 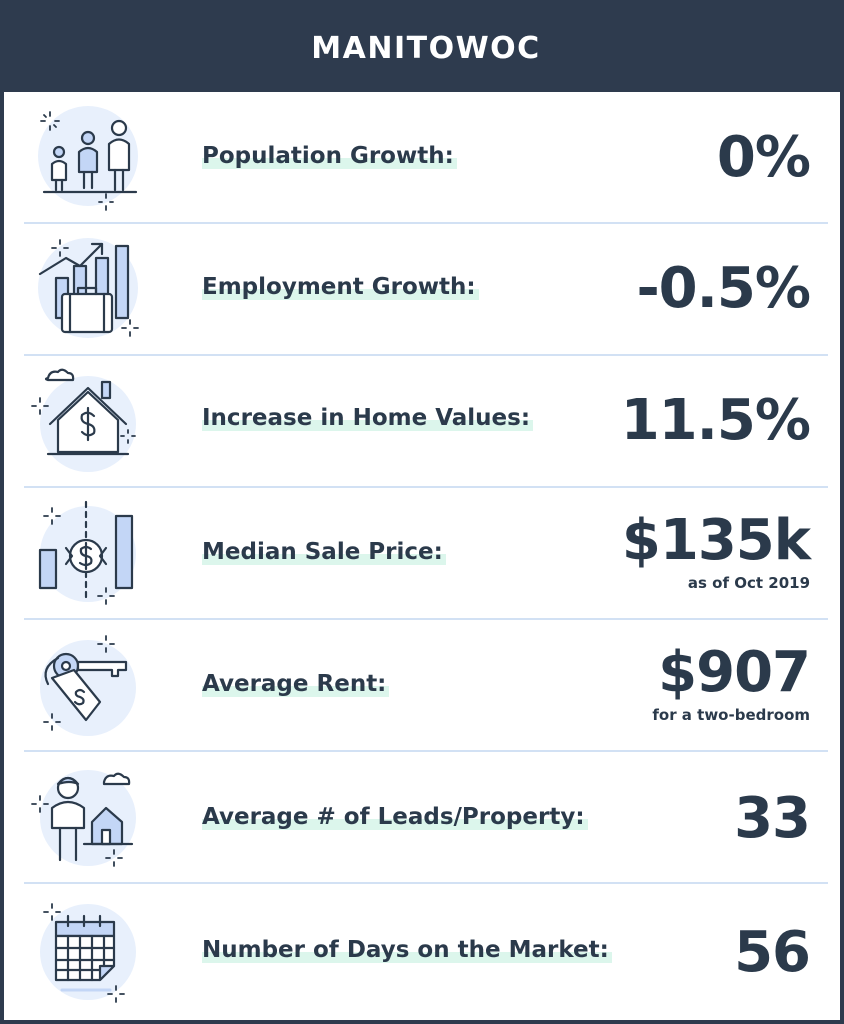 I want to click on metric-value: 56, so click(x=772, y=952).